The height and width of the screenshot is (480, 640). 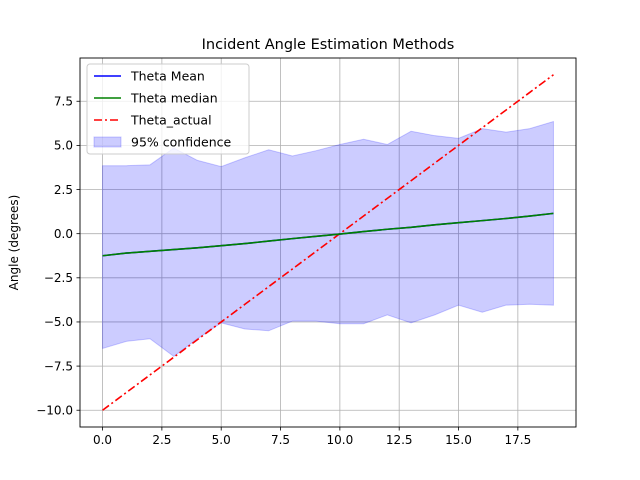 What do you see at coordinates (58, 366) in the screenshot?
I see `y-tick-label: −7.5` at bounding box center [58, 366].